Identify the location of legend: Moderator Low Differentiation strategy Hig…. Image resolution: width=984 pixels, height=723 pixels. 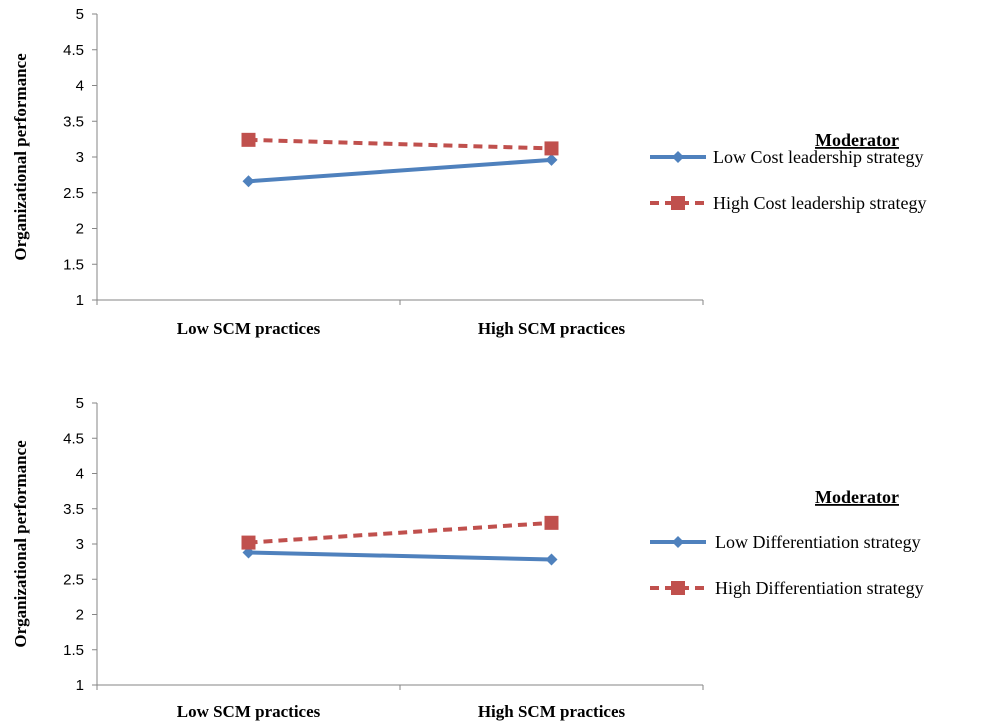
(787, 542).